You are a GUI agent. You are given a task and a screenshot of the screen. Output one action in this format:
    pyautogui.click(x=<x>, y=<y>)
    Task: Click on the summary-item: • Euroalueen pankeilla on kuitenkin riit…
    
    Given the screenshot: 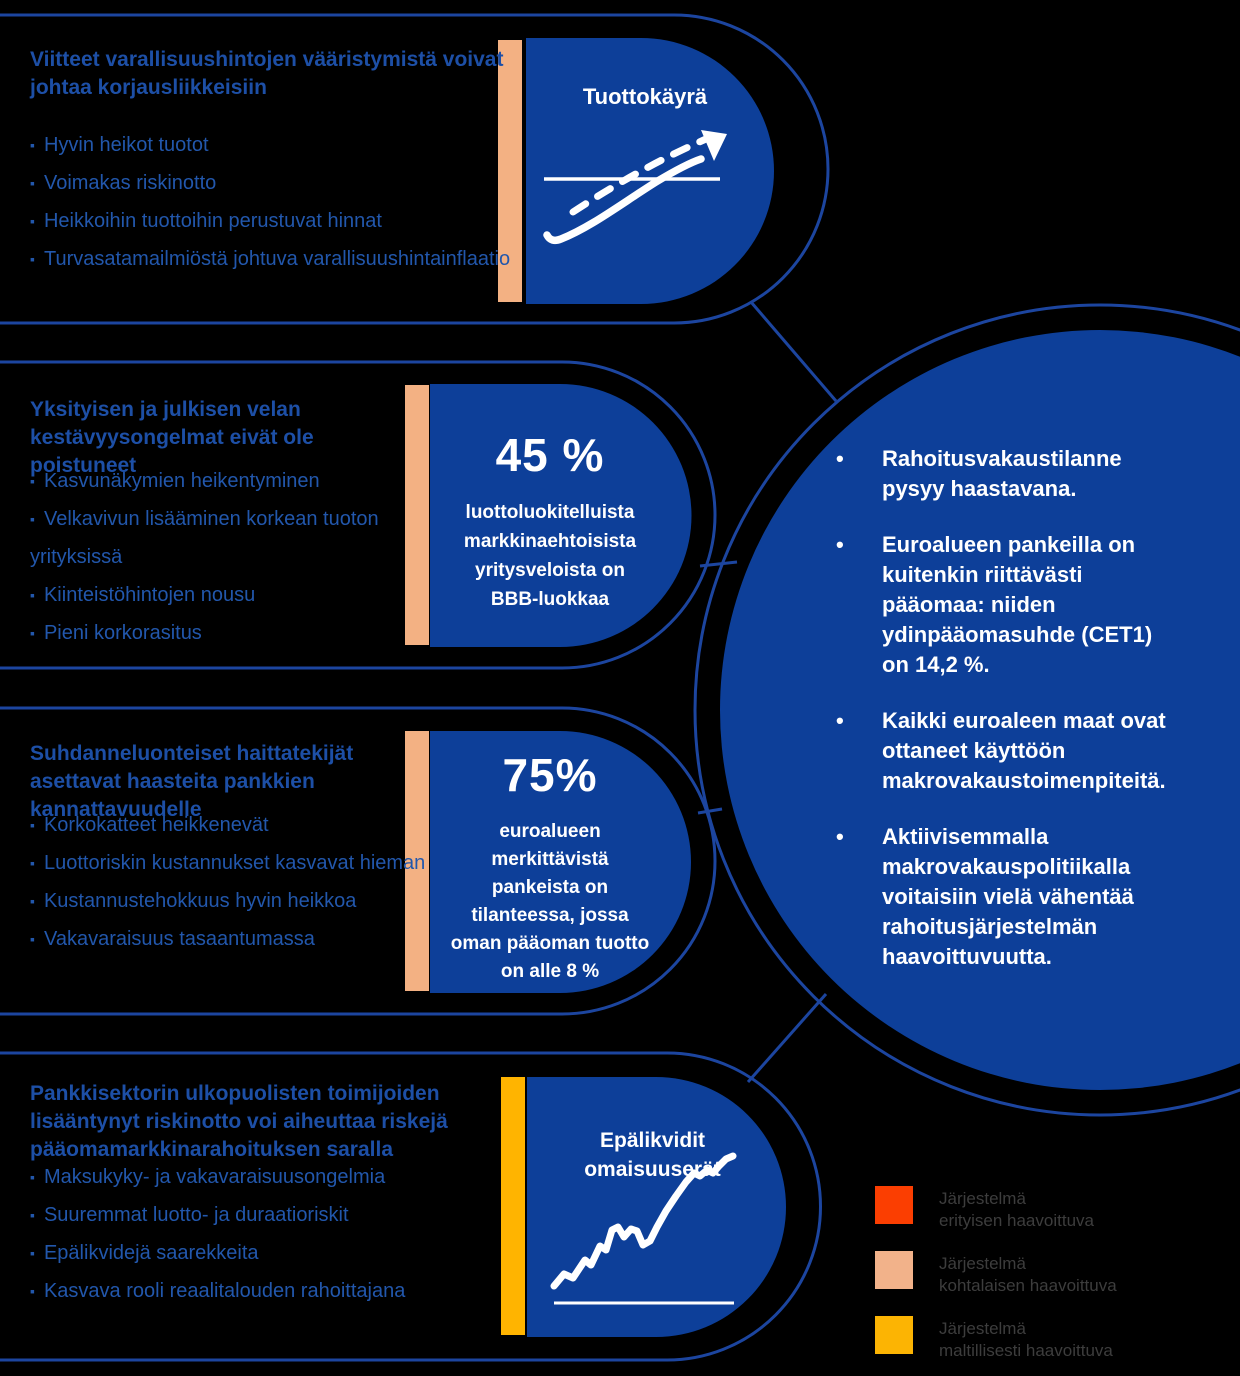 What is the action you would take?
    pyautogui.click(x=994, y=604)
    